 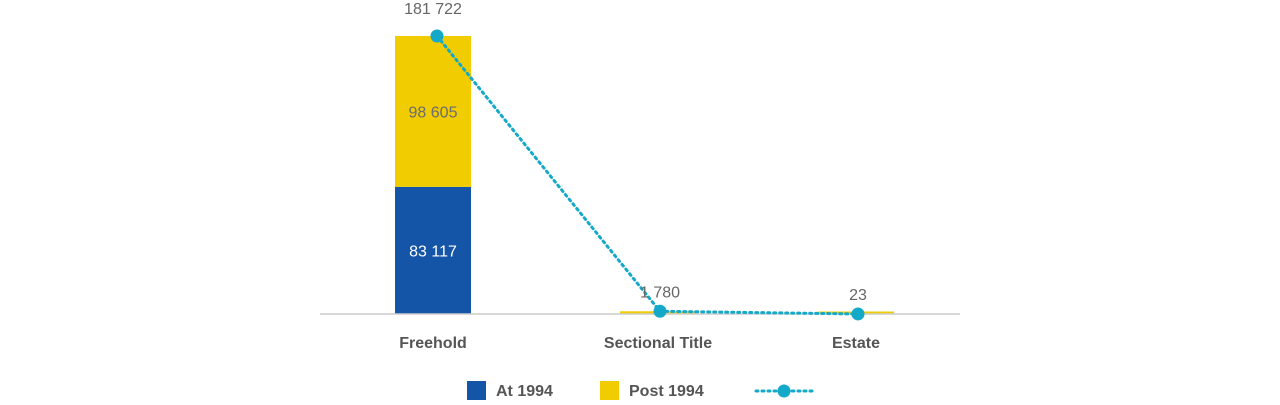 I want to click on total-label-sectional-title: 1 780, so click(x=660, y=292).